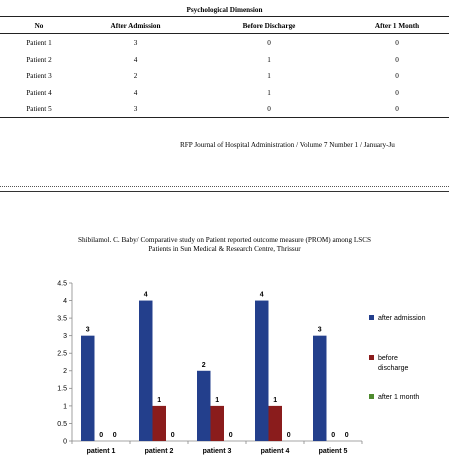 This screenshot has height=463, width=449. Describe the element at coordinates (224, 186) in the screenshot. I see `page-separator-dotted` at that location.